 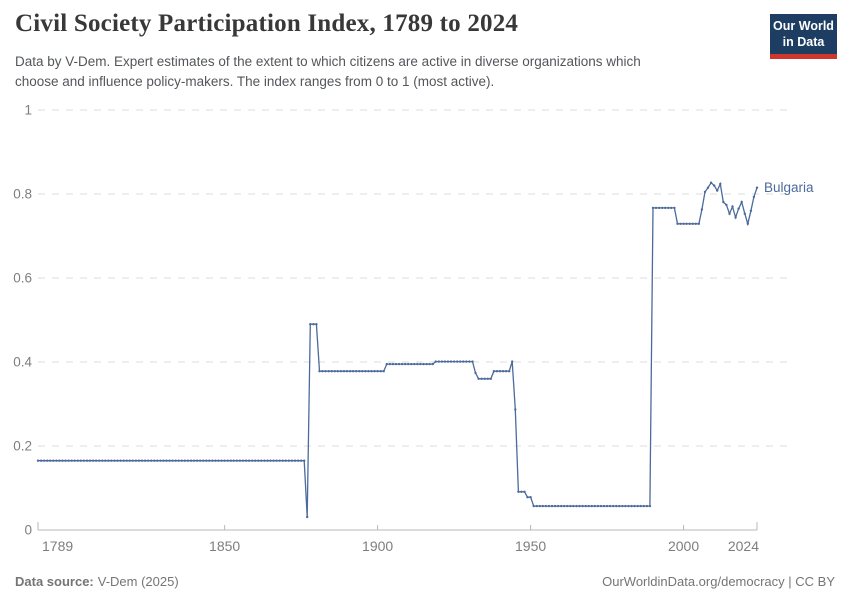 I want to click on y-tick-label: 0, so click(x=28, y=530).